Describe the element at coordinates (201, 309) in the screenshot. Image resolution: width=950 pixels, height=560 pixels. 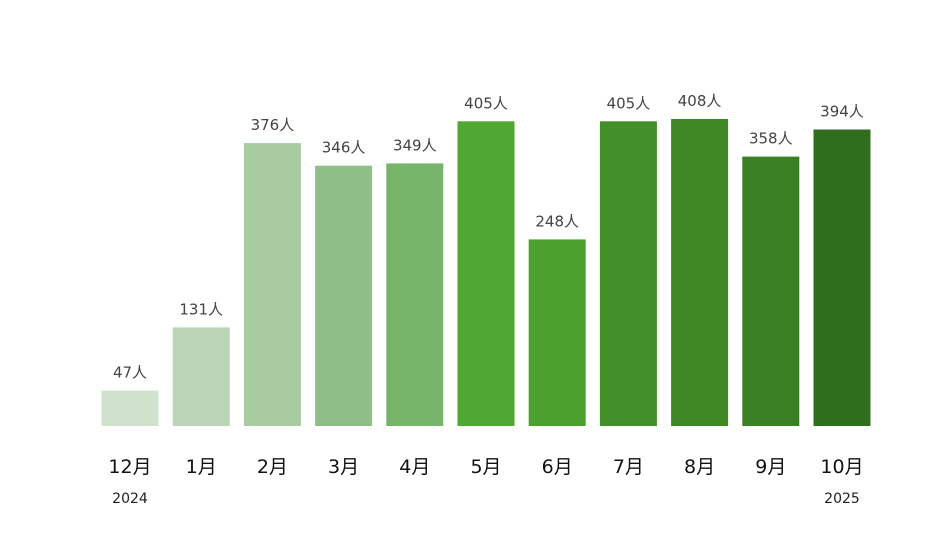
I see `bar-value-label: 131人` at that location.